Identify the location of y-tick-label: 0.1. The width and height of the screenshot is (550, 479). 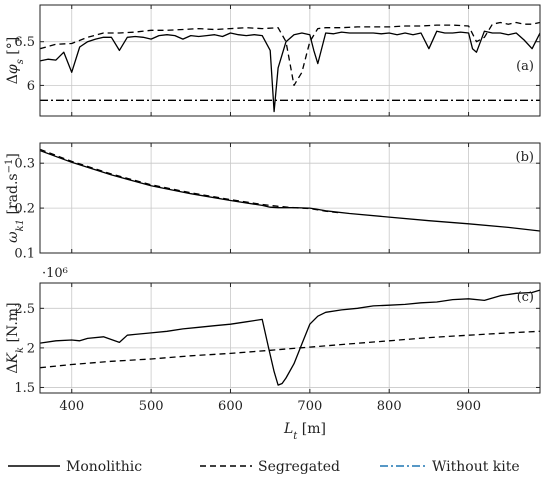
(24, 254).